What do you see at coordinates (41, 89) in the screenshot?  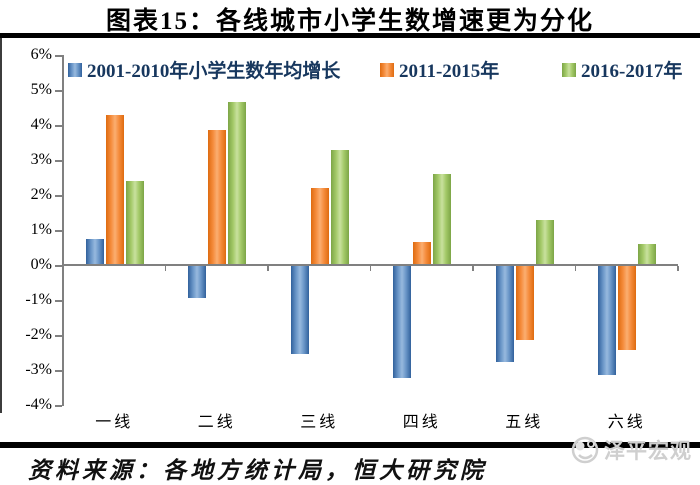 I see `y-axis-label: 5%` at bounding box center [41, 89].